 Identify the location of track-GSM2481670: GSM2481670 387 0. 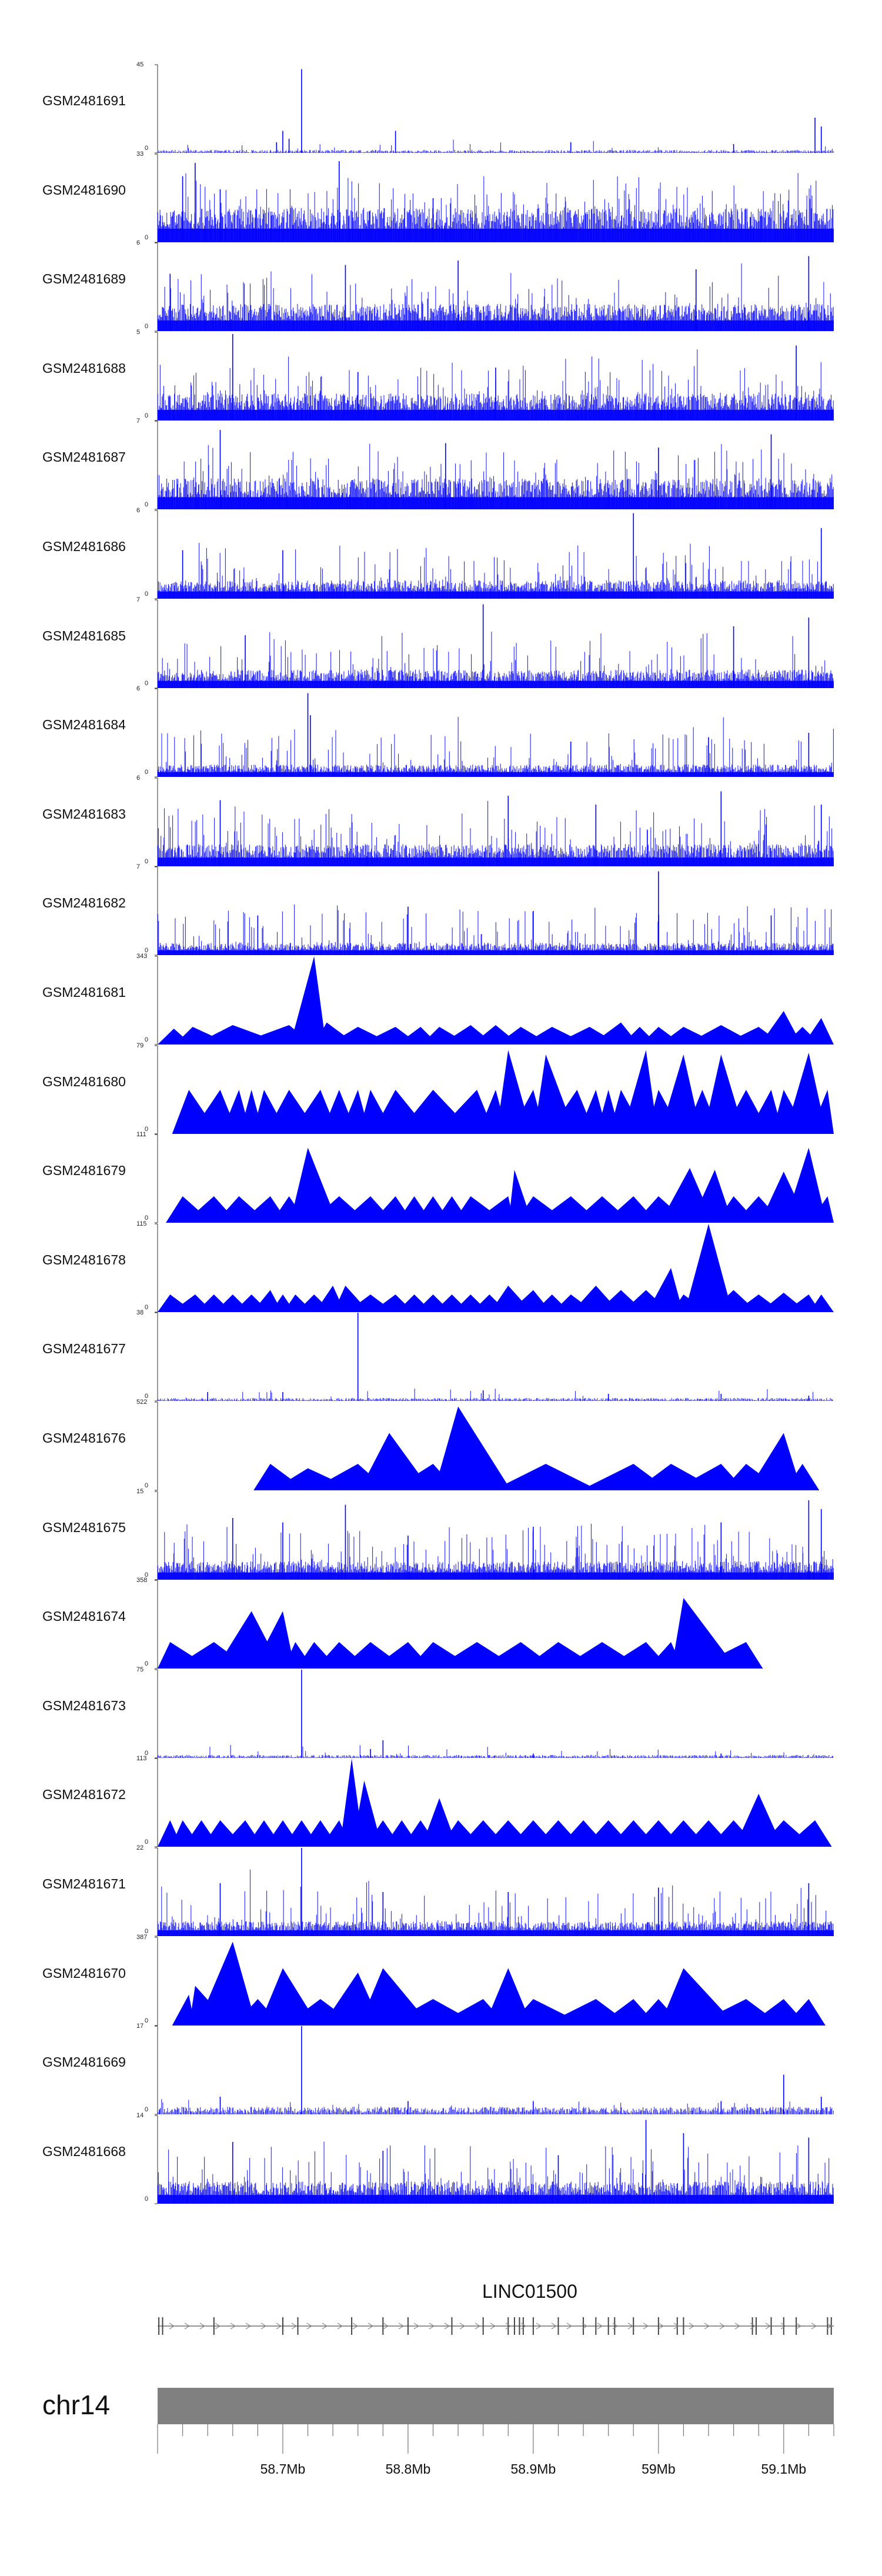
(441, 1979).